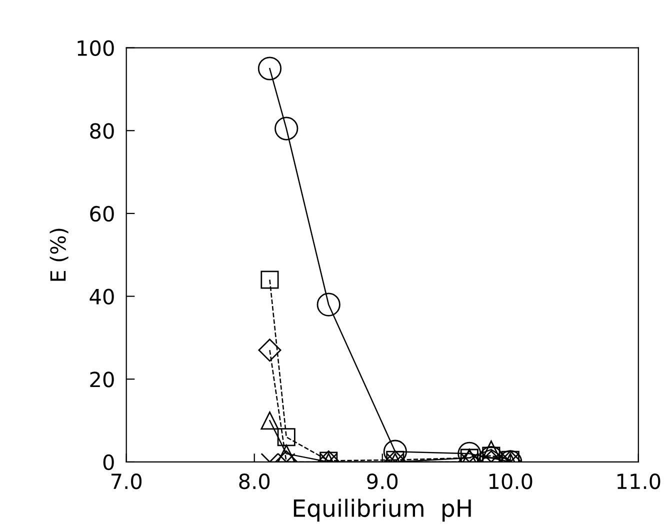 Image resolution: width=665 pixels, height=531 pixels. I want to click on y-tick-label: 40, so click(102, 296).